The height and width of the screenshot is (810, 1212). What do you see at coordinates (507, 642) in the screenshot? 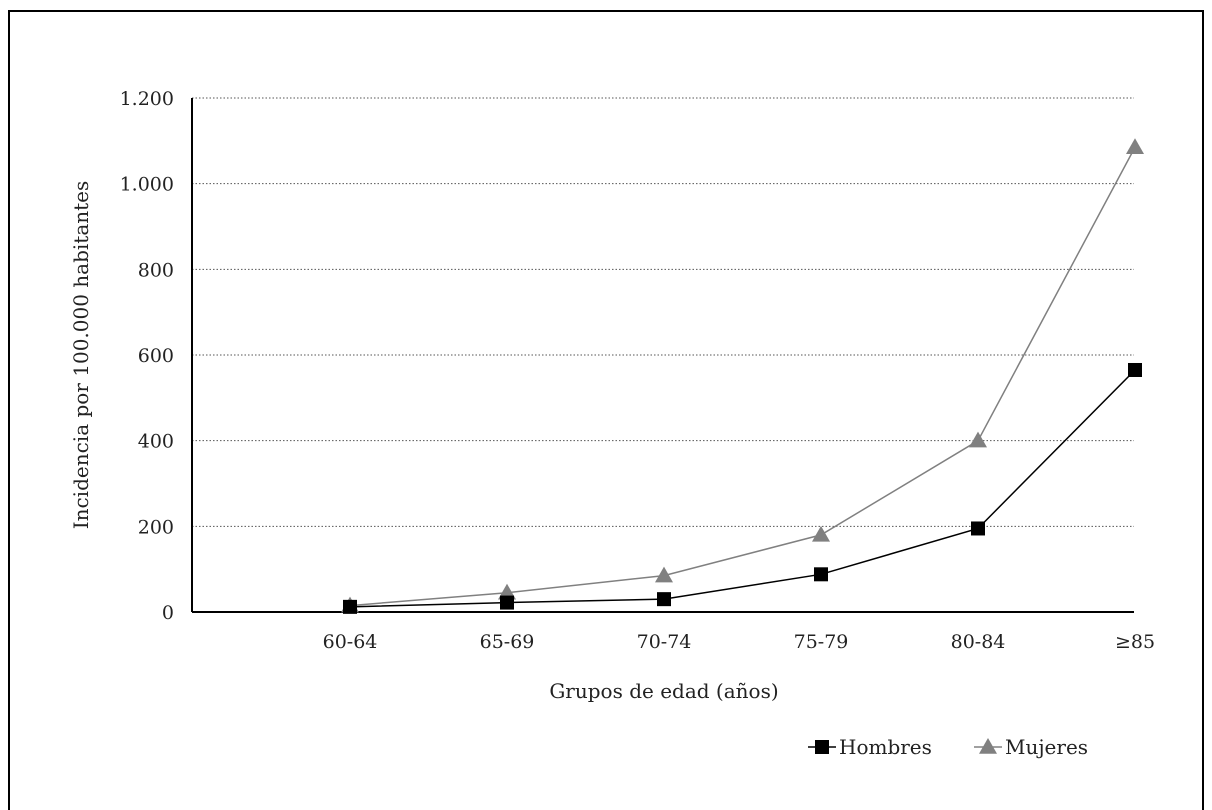
I see `x-tick-label-1: 65-69` at bounding box center [507, 642].